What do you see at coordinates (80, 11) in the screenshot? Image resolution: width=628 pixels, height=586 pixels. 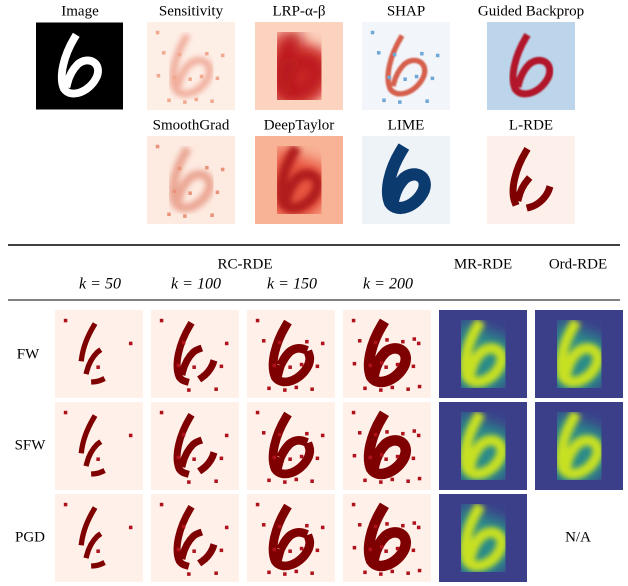 I see `method-label: Image` at bounding box center [80, 11].